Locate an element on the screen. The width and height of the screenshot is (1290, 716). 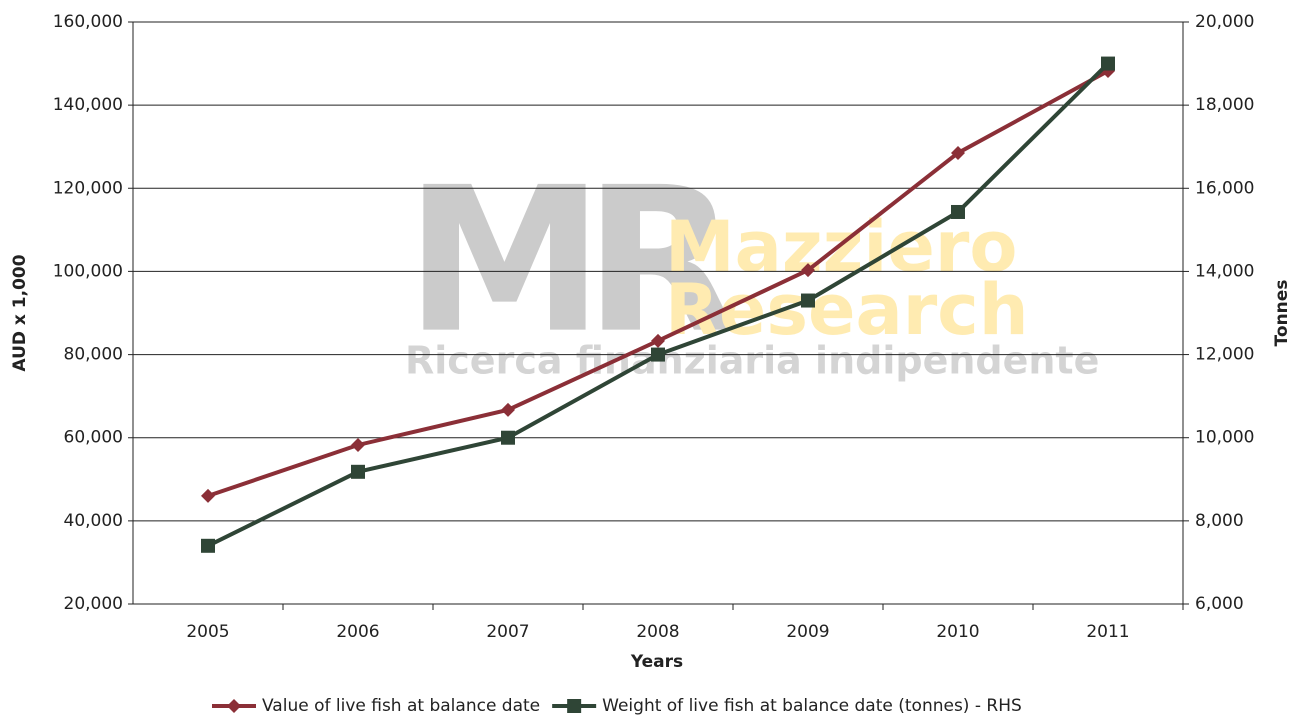
y2-tick-label: 16,000 is located at coordinates (1224, 188).